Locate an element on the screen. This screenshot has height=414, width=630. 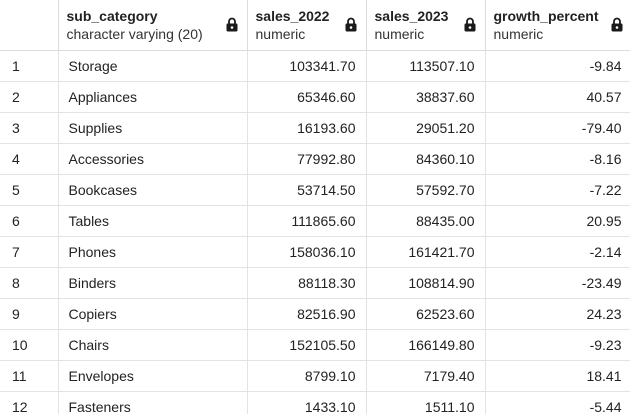
cell-sales-2022: 152105.50 is located at coordinates (307, 345).